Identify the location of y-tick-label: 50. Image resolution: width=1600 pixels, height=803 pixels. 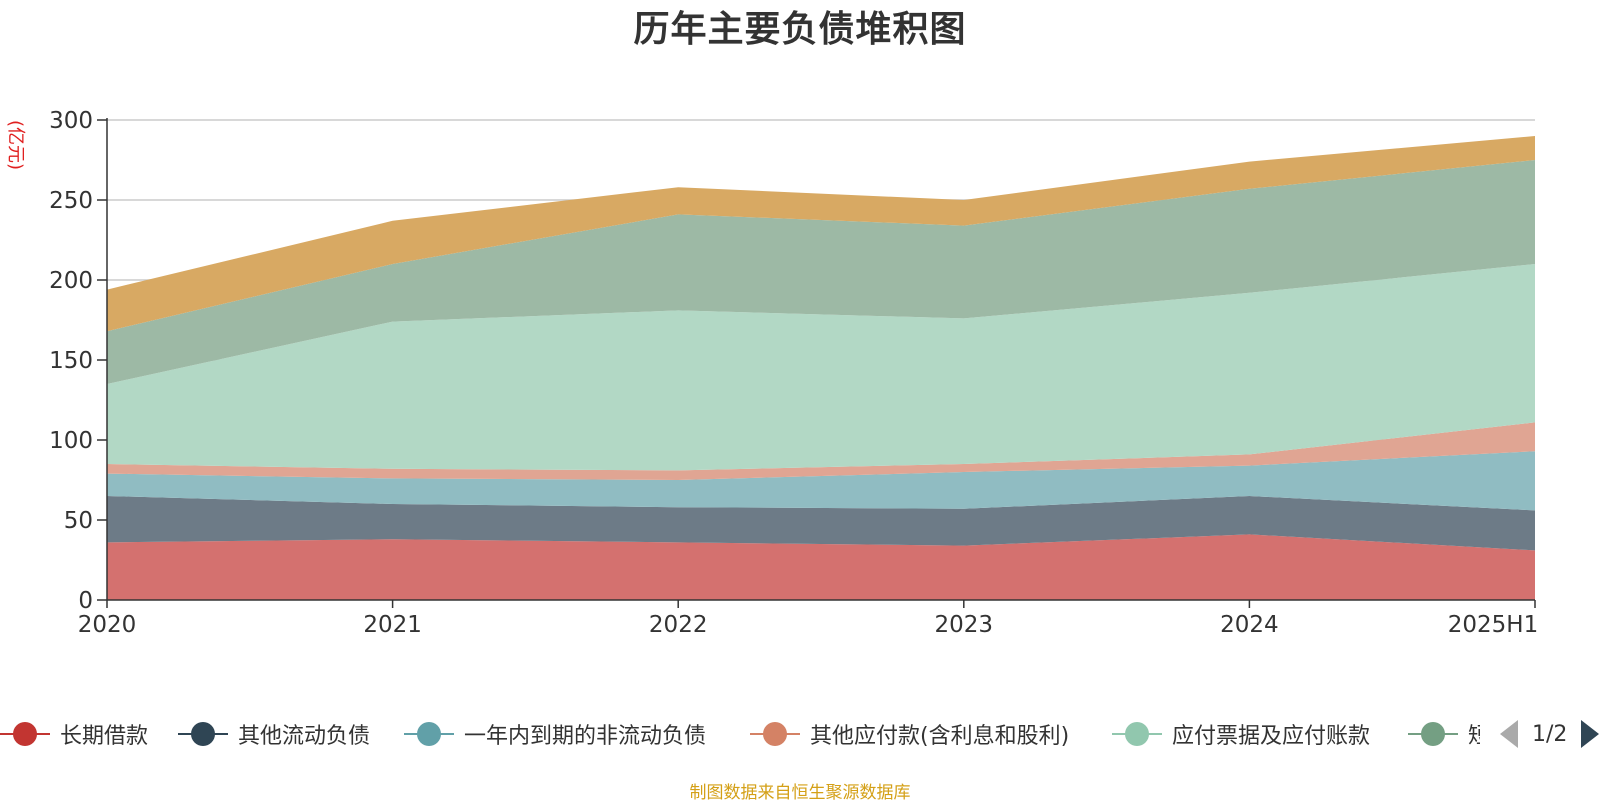
(78, 521).